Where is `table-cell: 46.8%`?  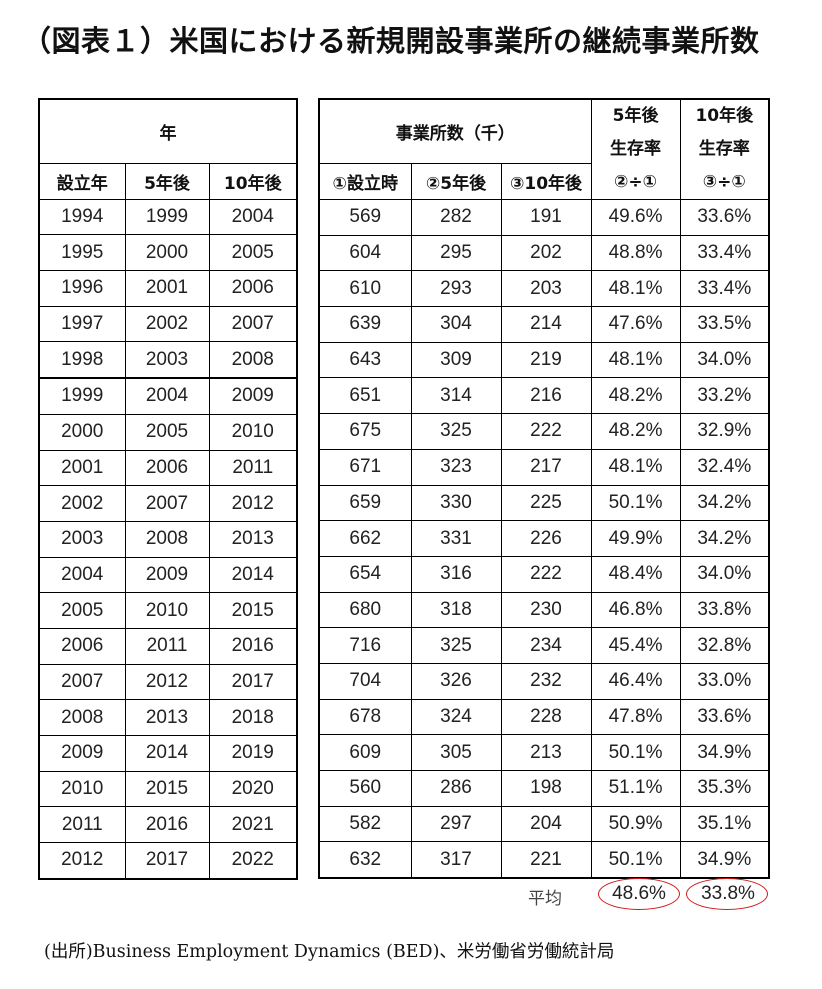 table-cell: 46.8% is located at coordinates (635, 610).